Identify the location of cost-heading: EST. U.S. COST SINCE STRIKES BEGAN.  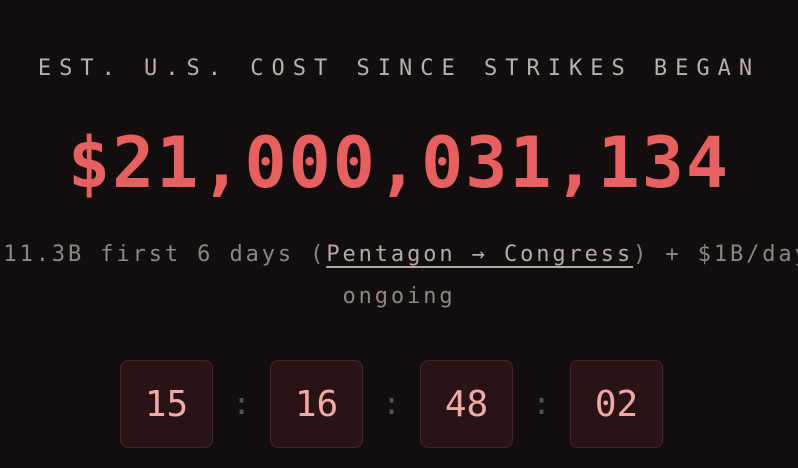
(399, 68).